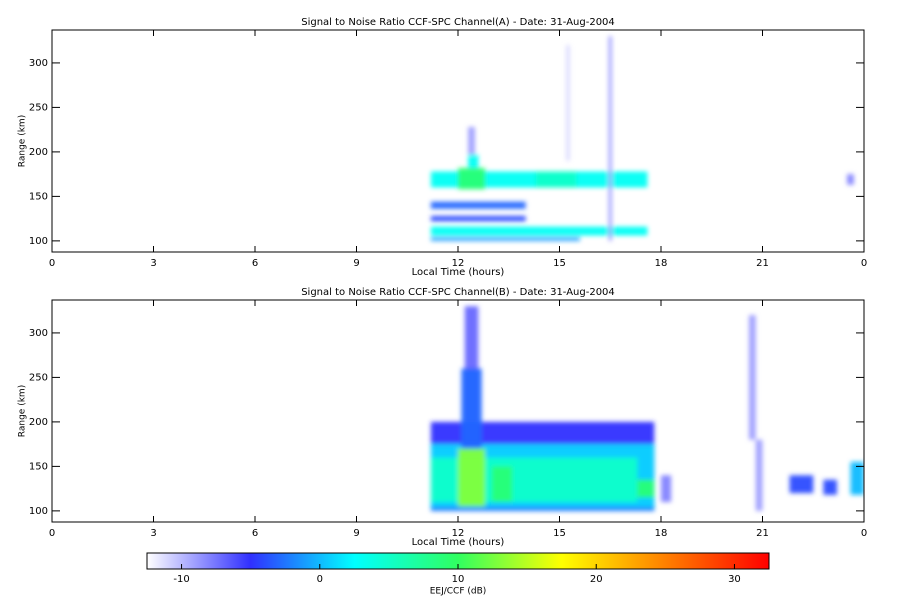 The height and width of the screenshot is (600, 900). I want to click on colorbar-tick-label: -10, so click(181, 579).